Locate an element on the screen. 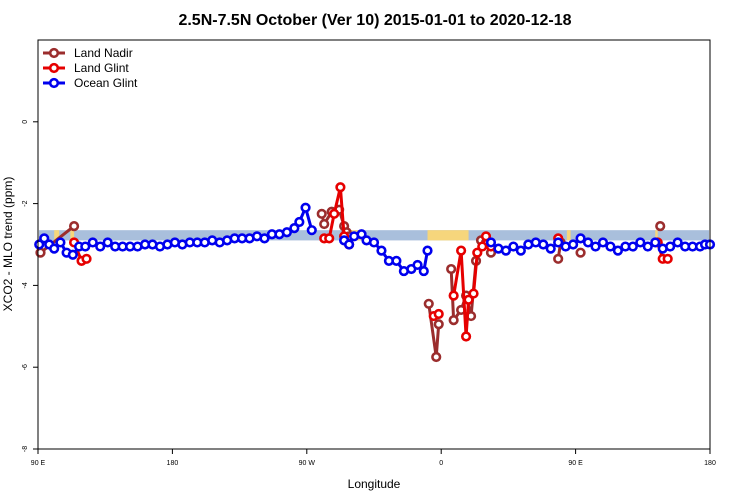 This screenshot has width=750, height=500. legend-item-land-nadir: Land Nadir is located at coordinates (88, 53).